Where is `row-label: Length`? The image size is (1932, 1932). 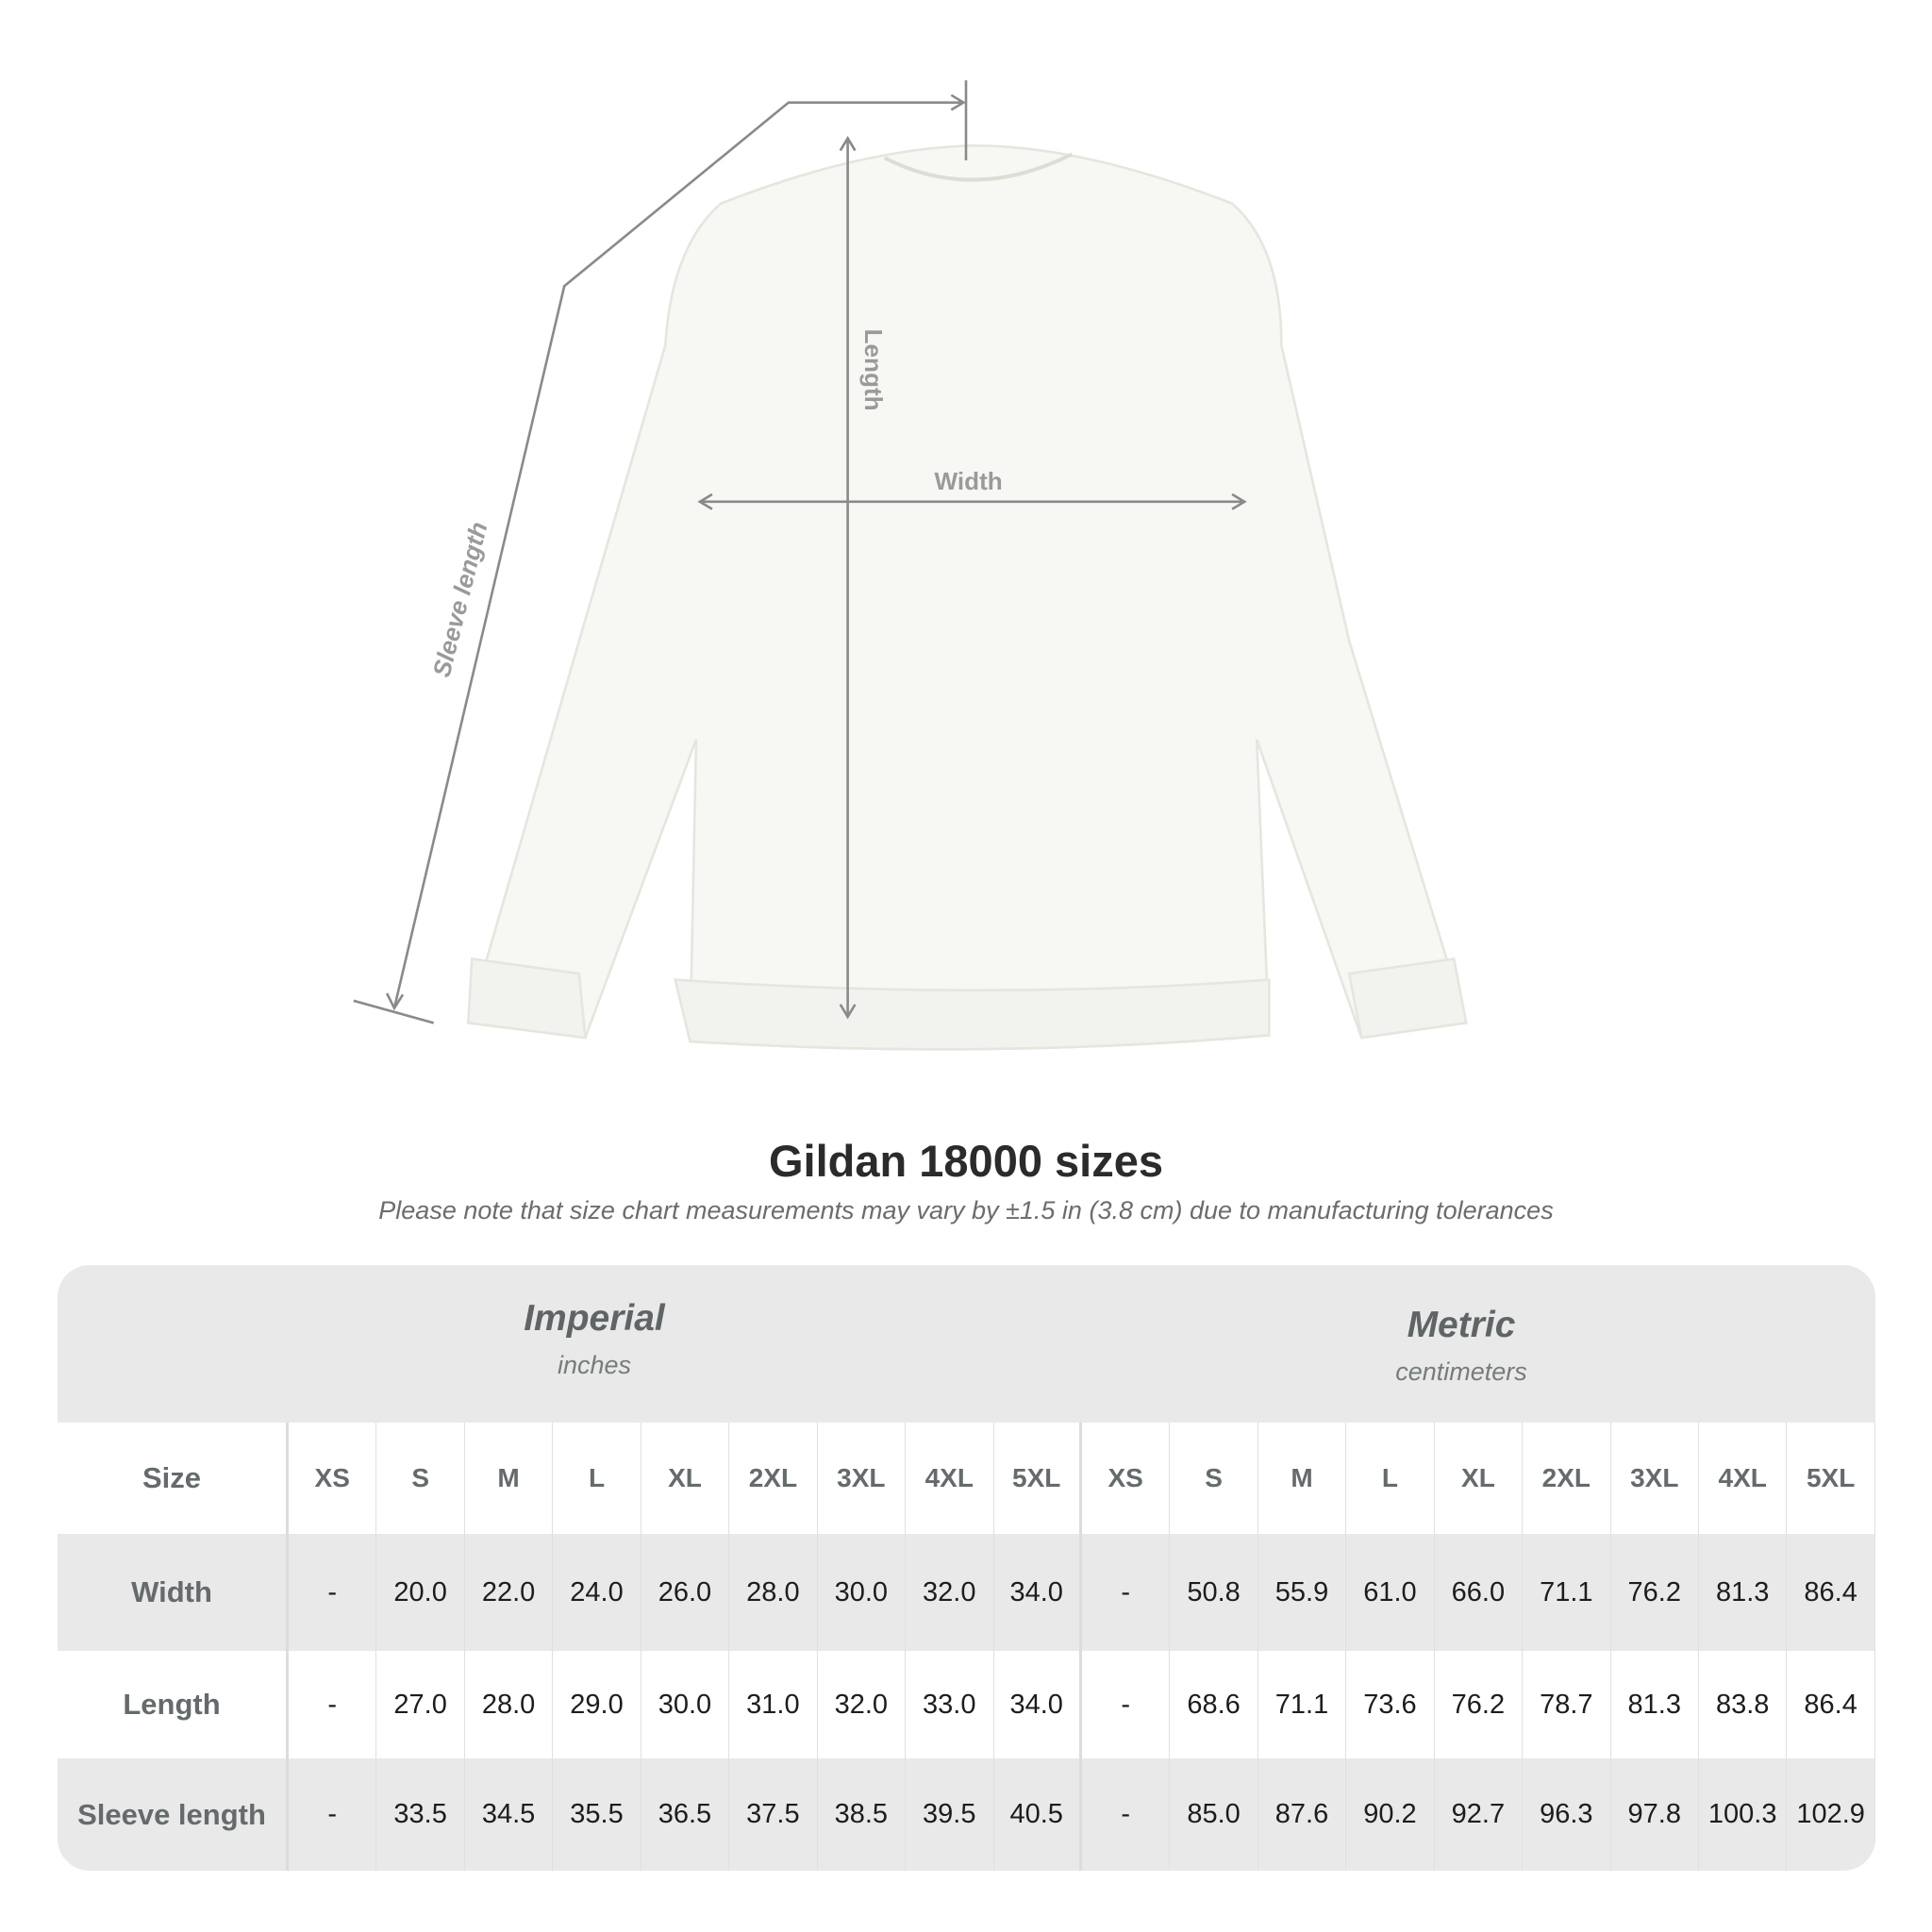
row-label: Length is located at coordinates (174, 1704).